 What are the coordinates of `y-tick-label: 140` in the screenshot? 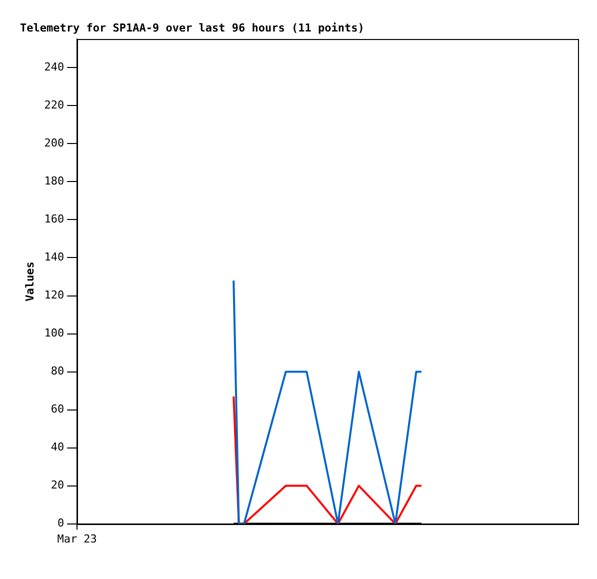 It's located at (54, 257).